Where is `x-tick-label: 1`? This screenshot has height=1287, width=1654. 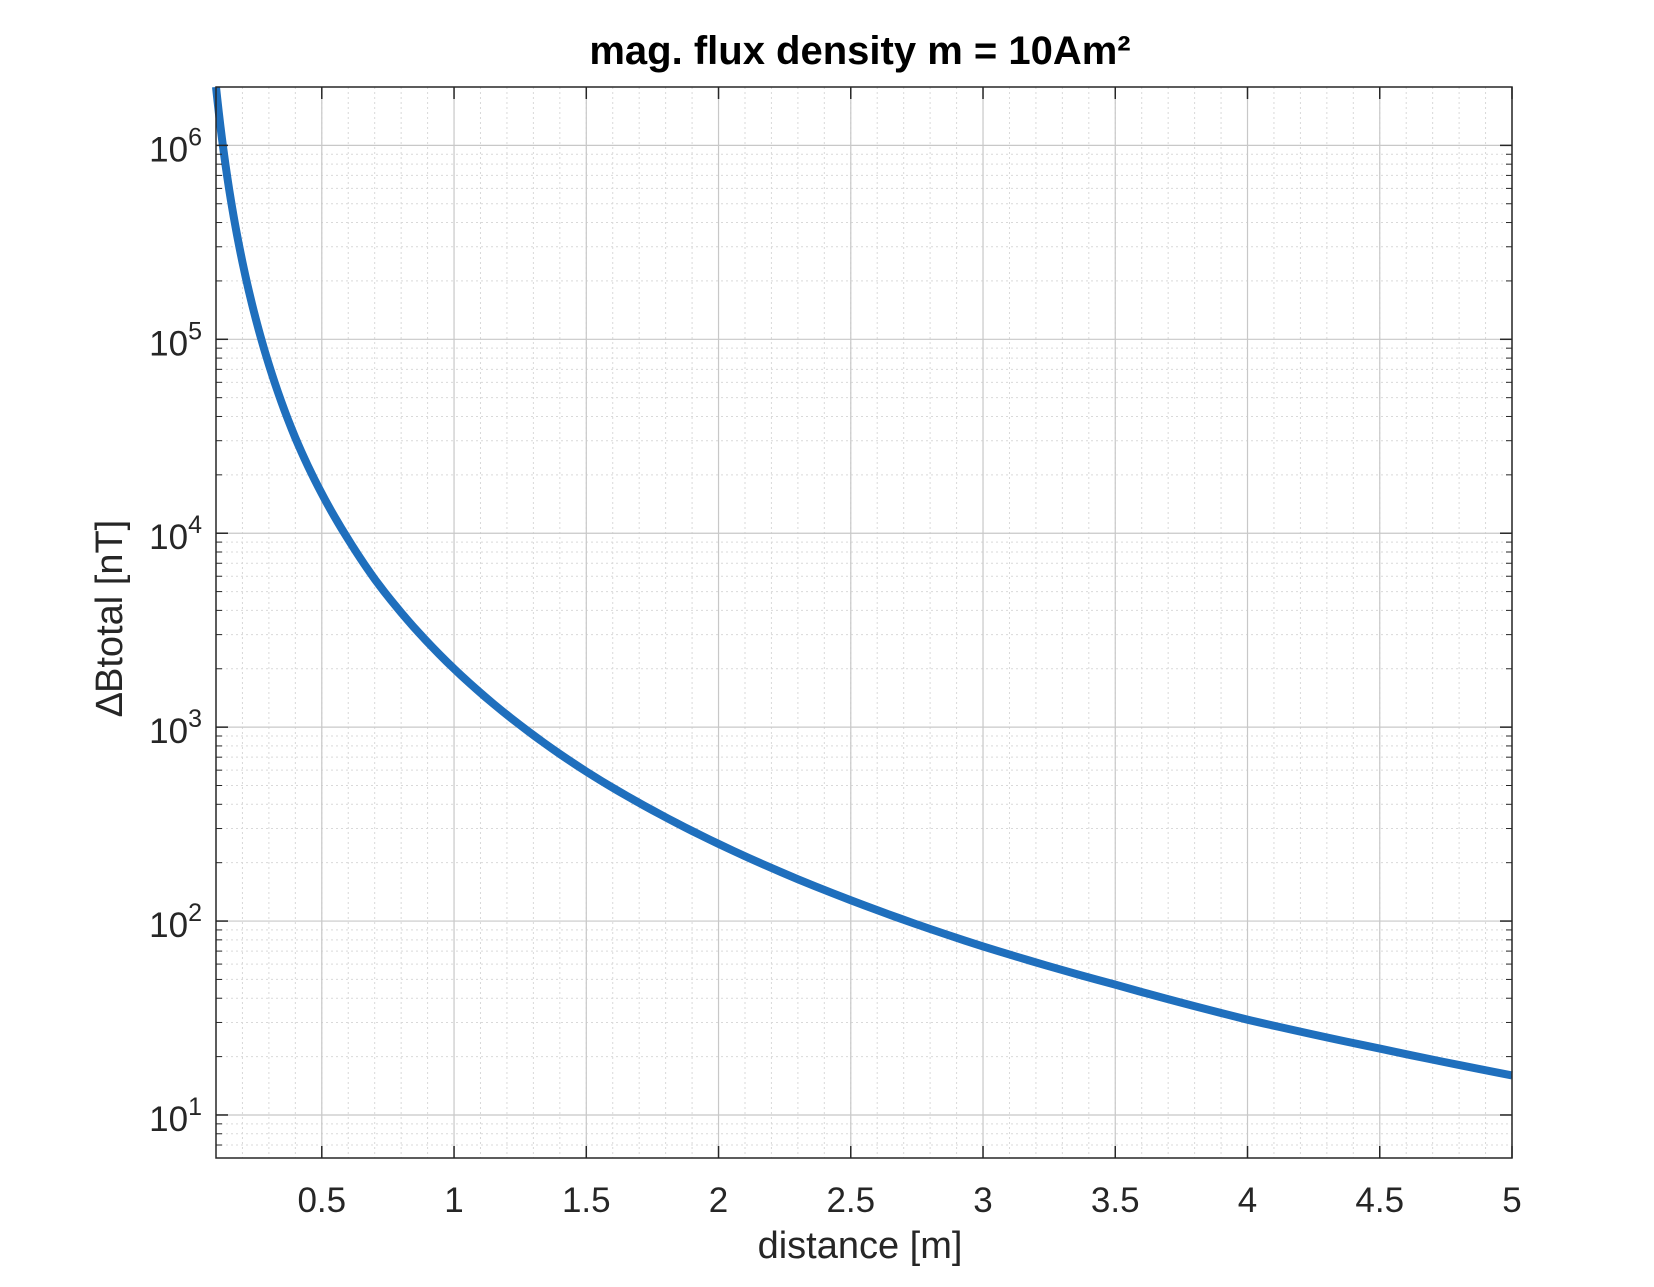 x-tick-label: 1 is located at coordinates (453, 1200).